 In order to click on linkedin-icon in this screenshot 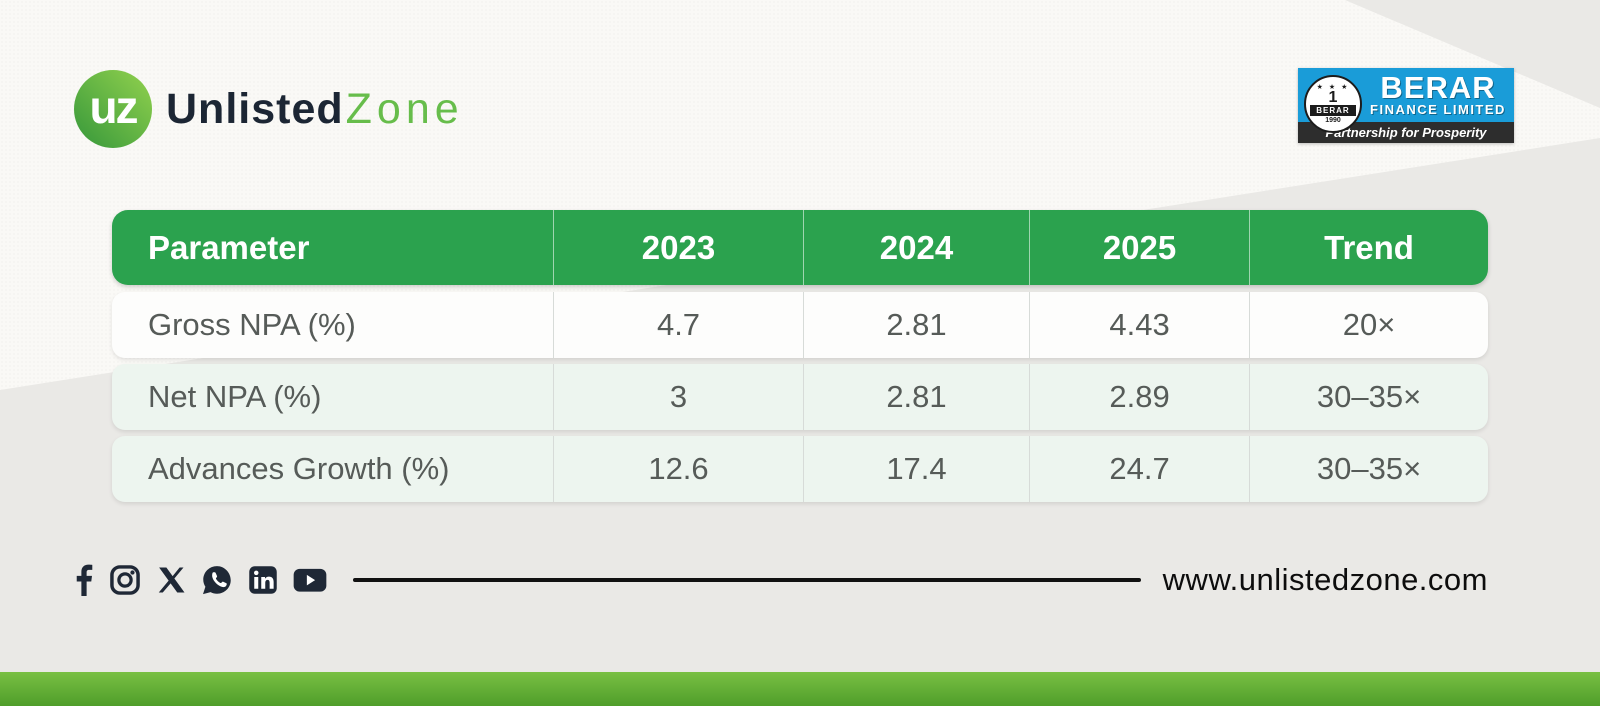, I will do `click(263, 580)`.